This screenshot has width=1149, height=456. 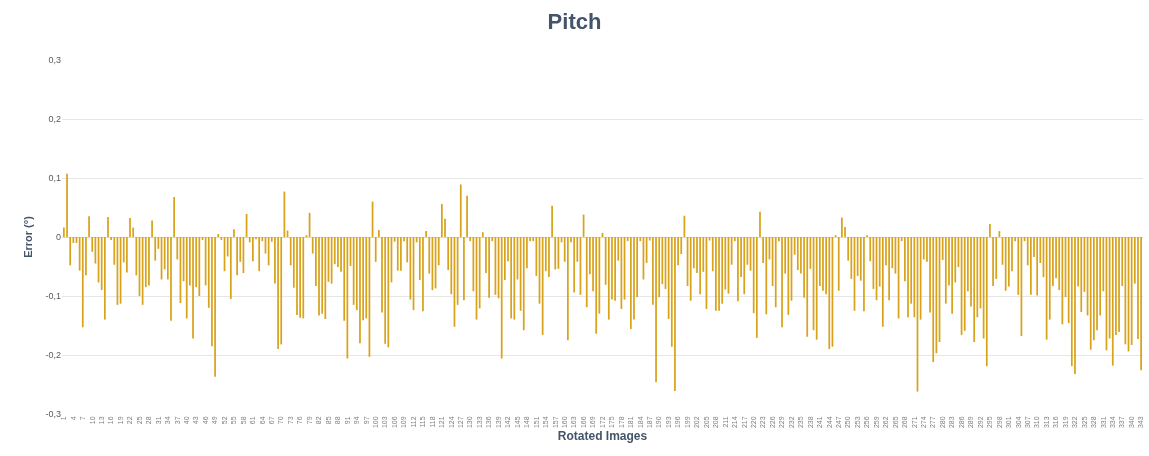 I want to click on y-tick-label: -0,3, so click(x=53, y=414).